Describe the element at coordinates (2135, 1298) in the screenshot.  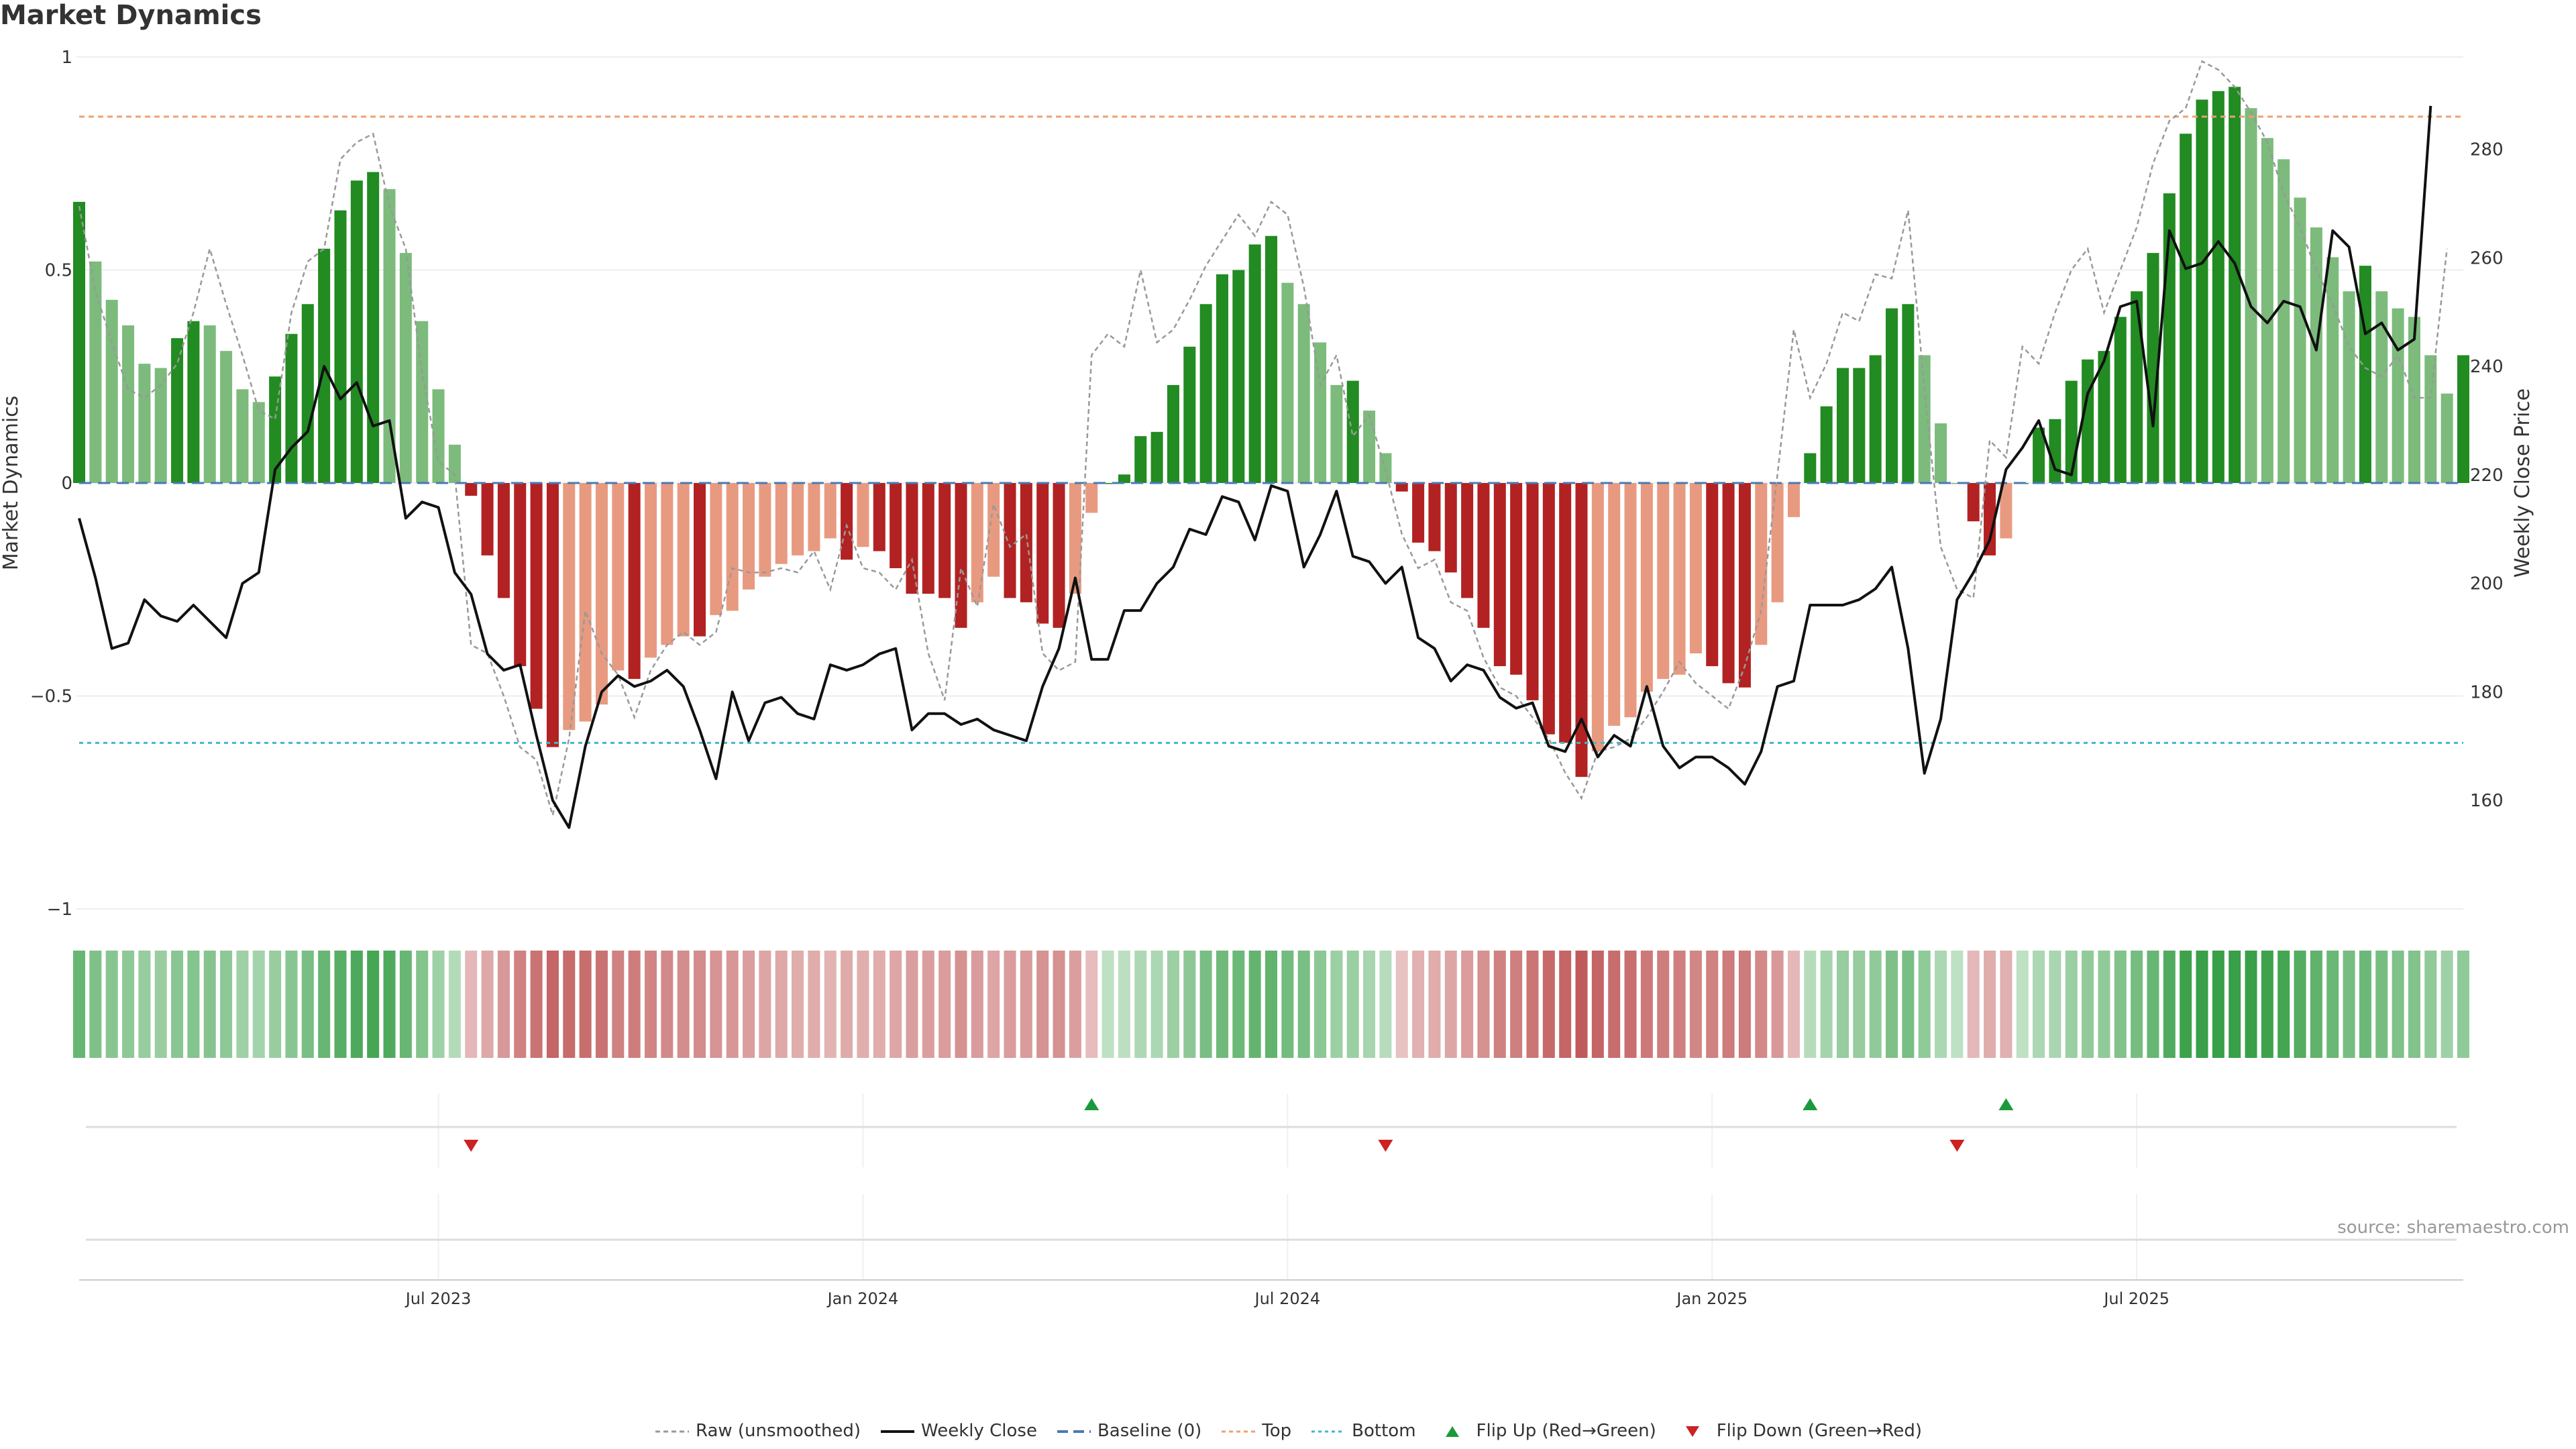
I see `x-tick-label: Jul 2025` at that location.